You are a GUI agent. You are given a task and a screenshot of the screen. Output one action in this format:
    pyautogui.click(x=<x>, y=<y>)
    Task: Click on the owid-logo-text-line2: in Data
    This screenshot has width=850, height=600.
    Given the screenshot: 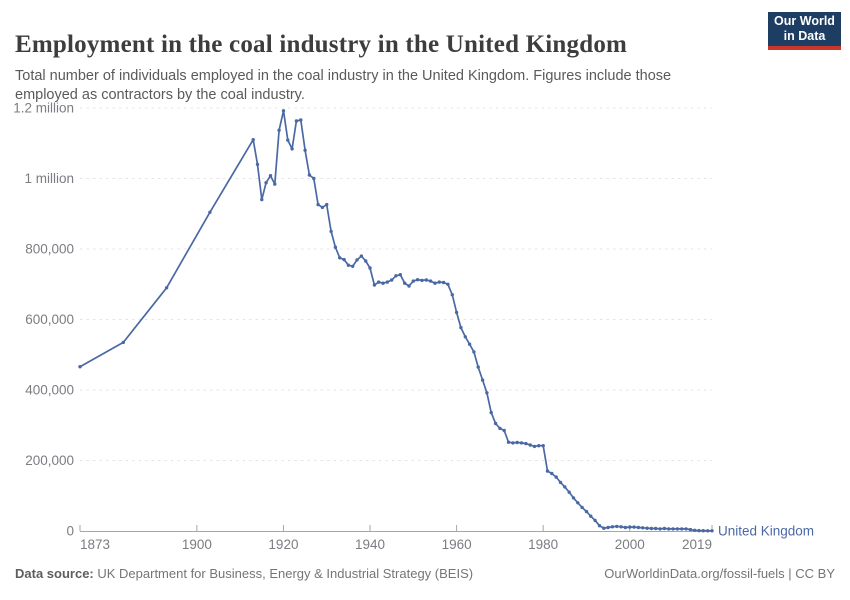 What is the action you would take?
    pyautogui.click(x=804, y=36)
    